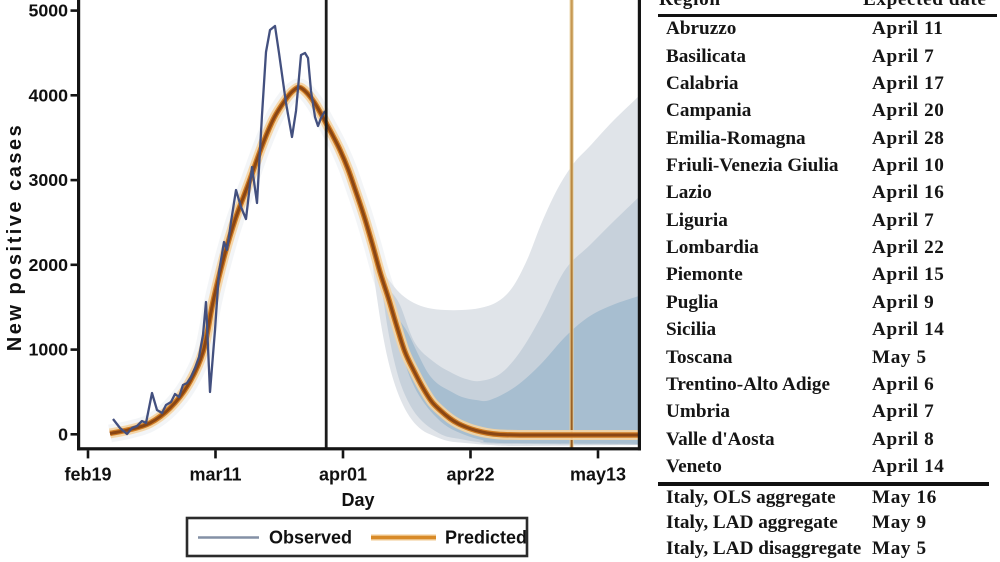  I want to click on svg-text: 1000, so click(48, 350).